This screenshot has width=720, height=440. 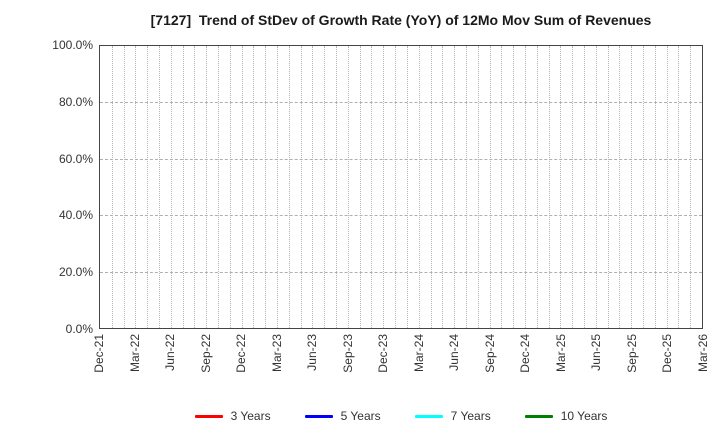 I want to click on legend-item: 3 Years, so click(x=232, y=416).